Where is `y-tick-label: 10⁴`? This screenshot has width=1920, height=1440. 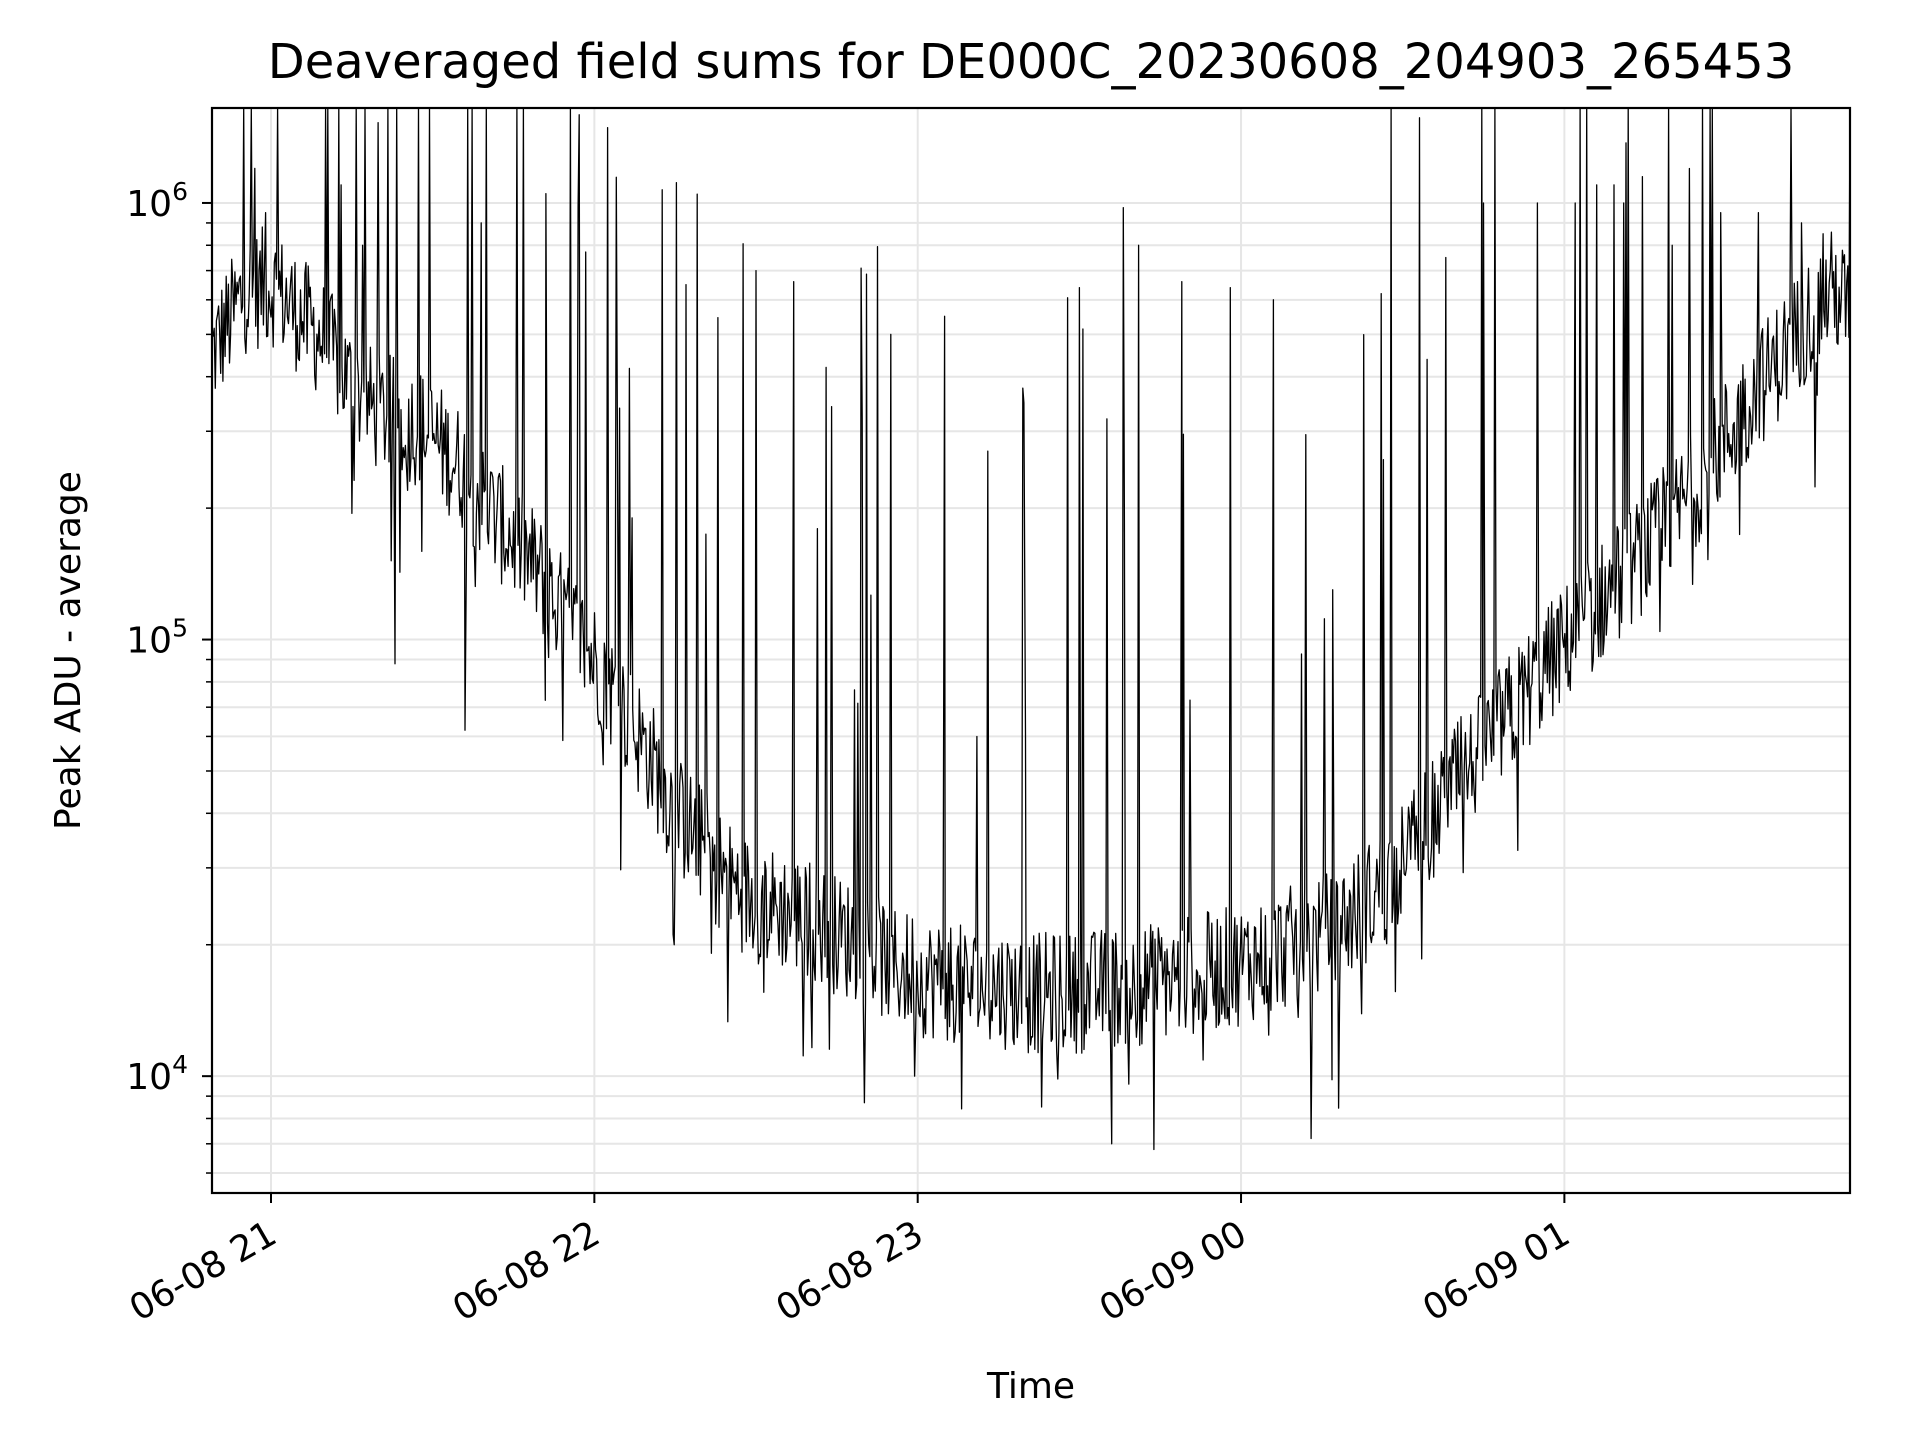
y-tick-label: 10⁴ is located at coordinates (157, 1074).